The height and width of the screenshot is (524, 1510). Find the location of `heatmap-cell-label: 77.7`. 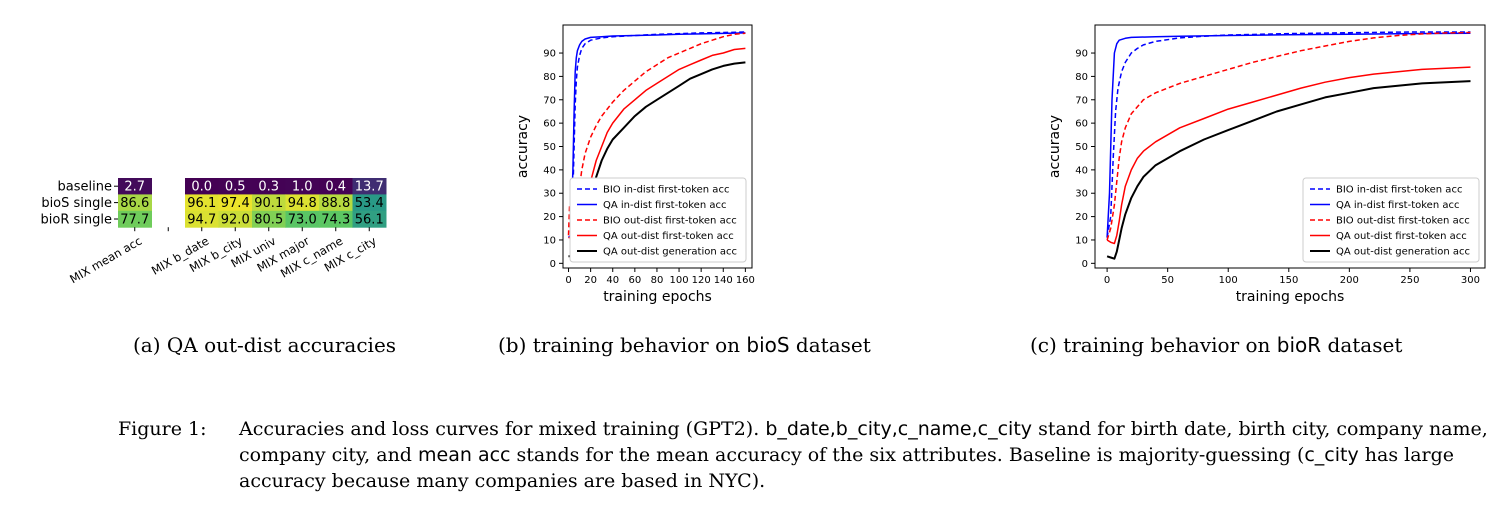

heatmap-cell-label: 77.7 is located at coordinates (134, 220).